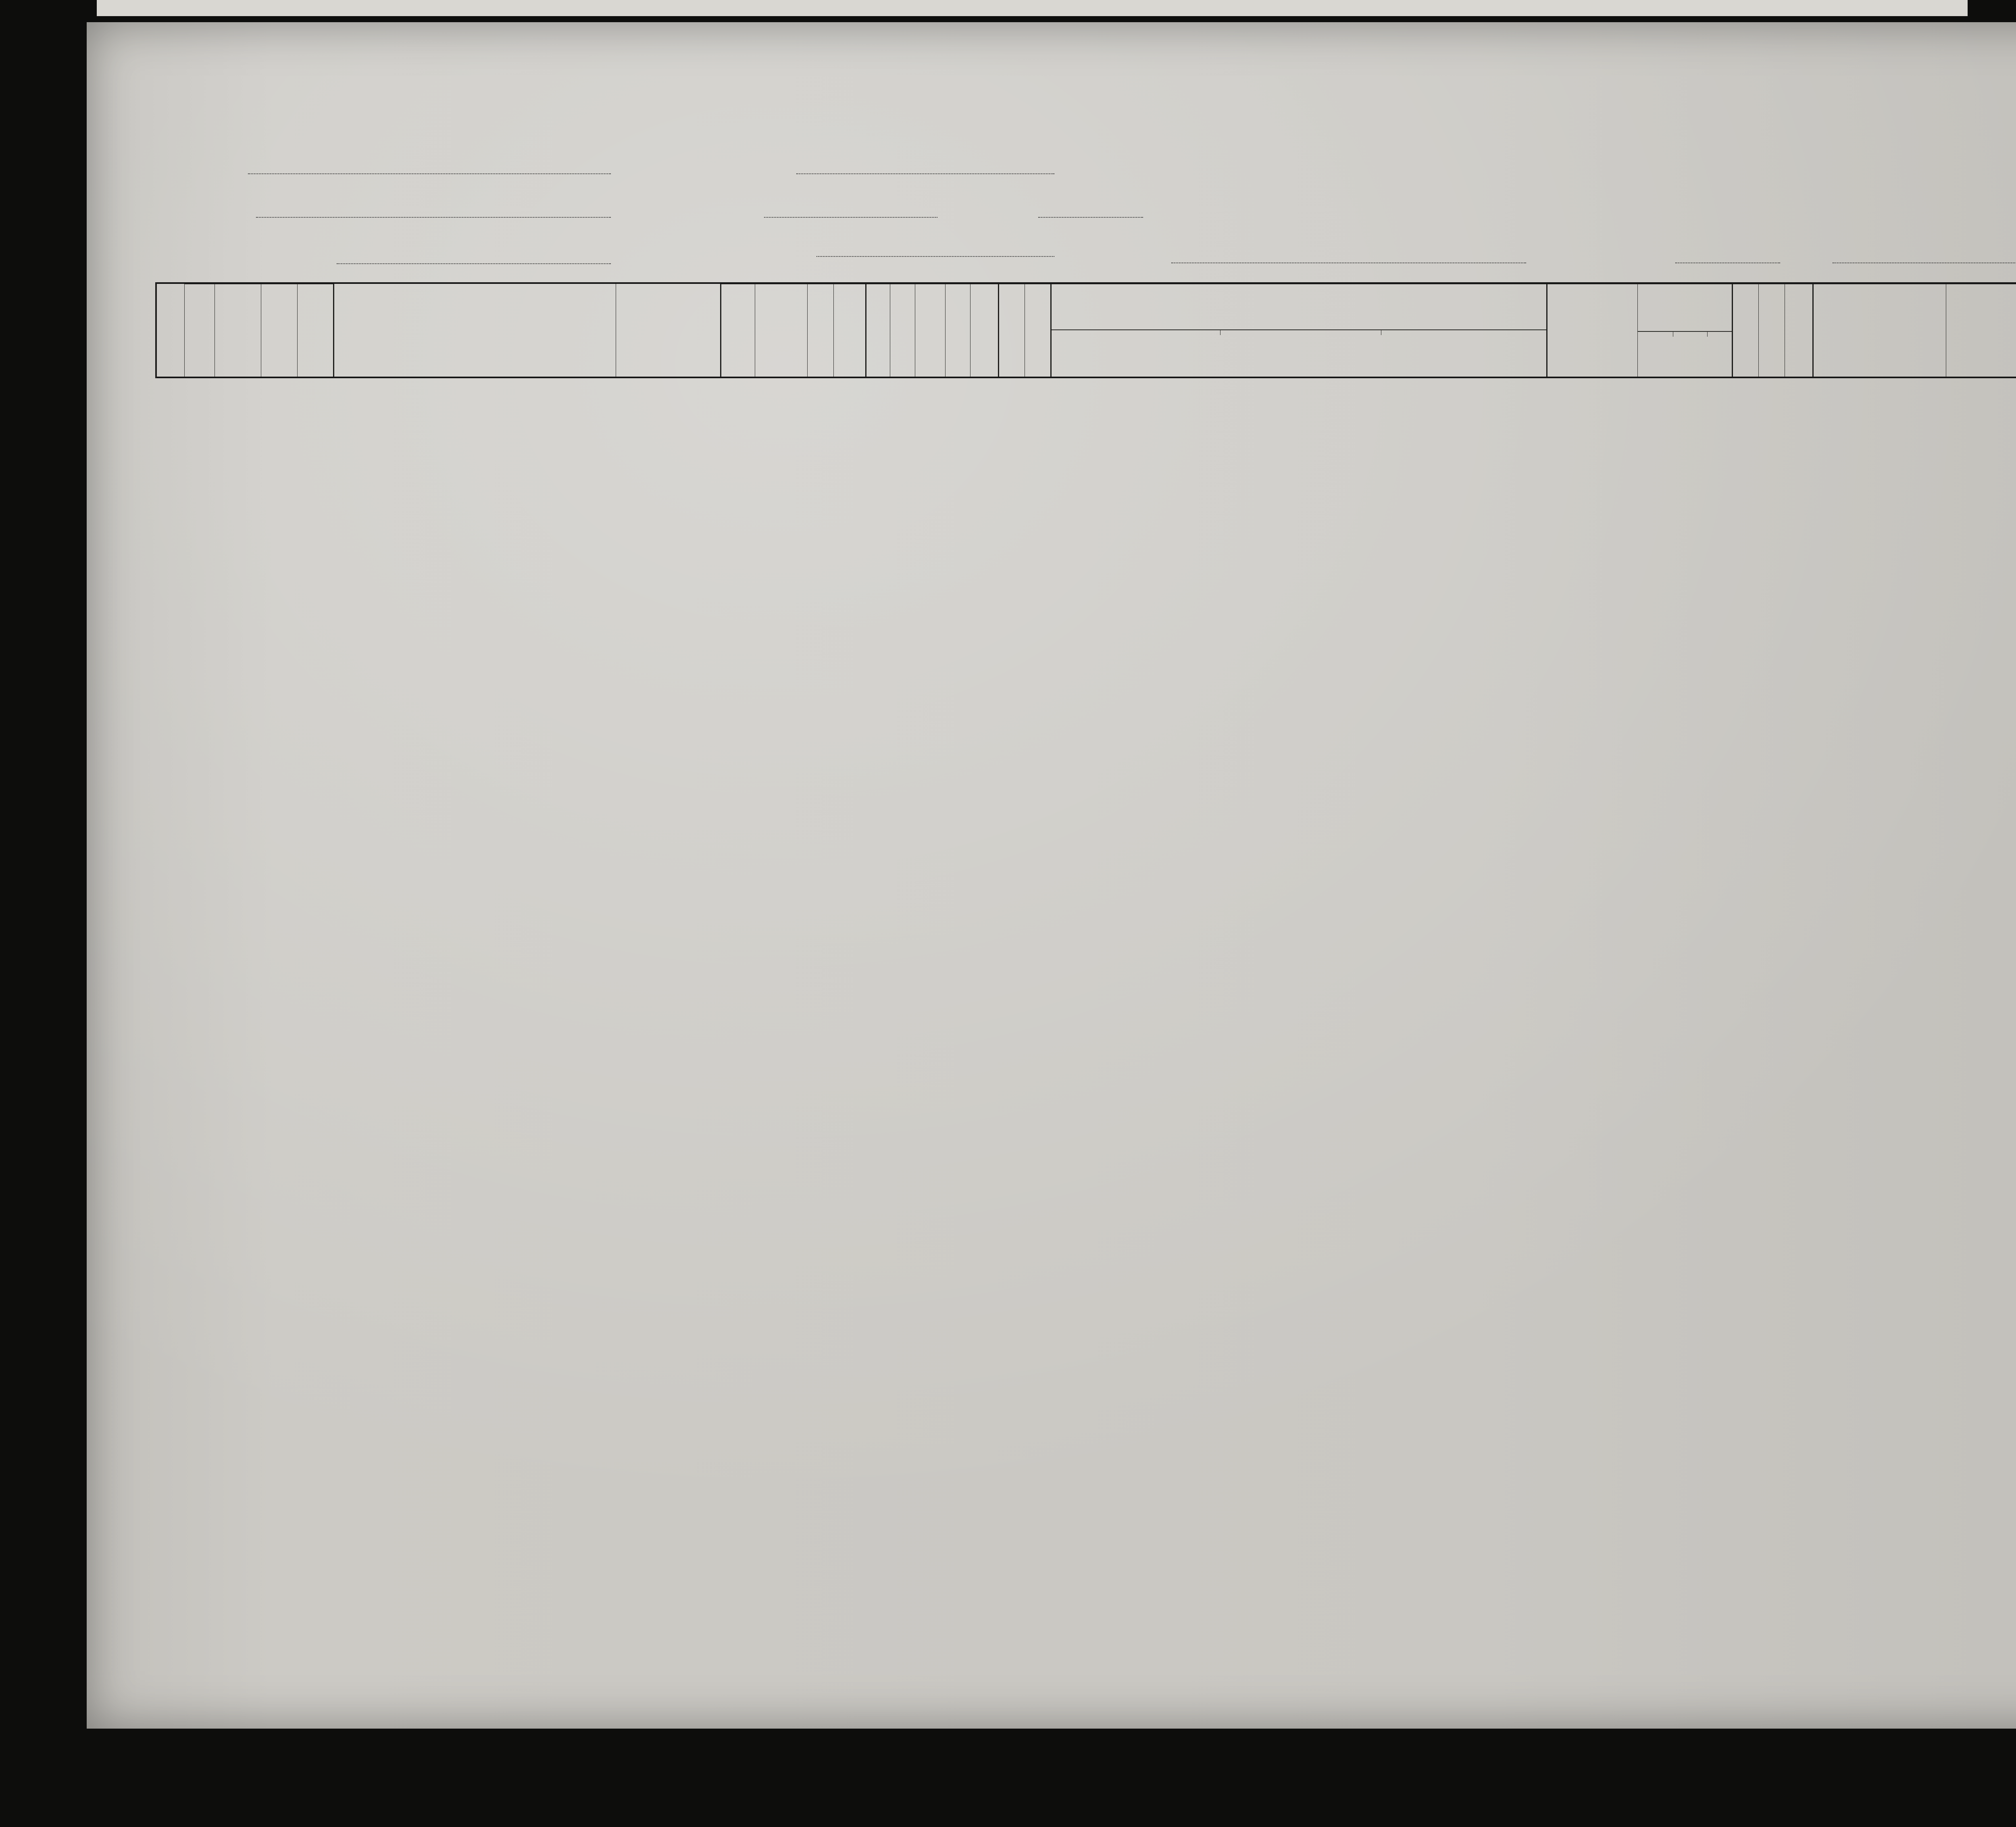  What do you see at coordinates (237, 330) in the screenshot?
I see `col2-header` at bounding box center [237, 330].